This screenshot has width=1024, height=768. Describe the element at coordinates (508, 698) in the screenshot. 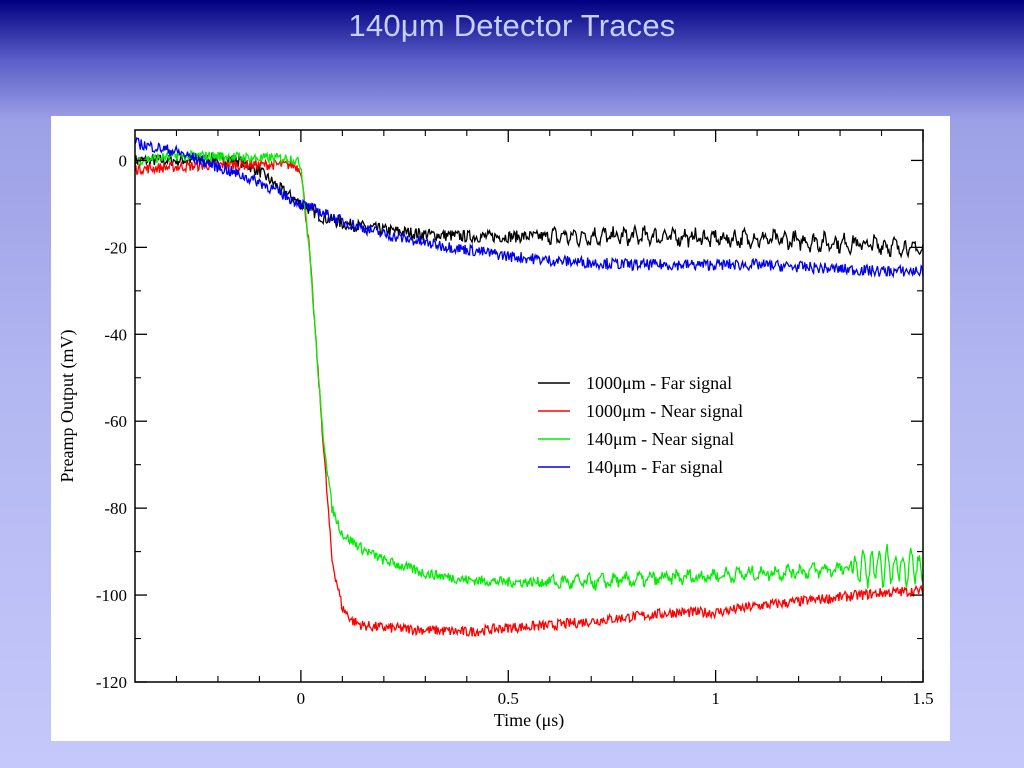

I see `x-tick-label: 0.5` at that location.